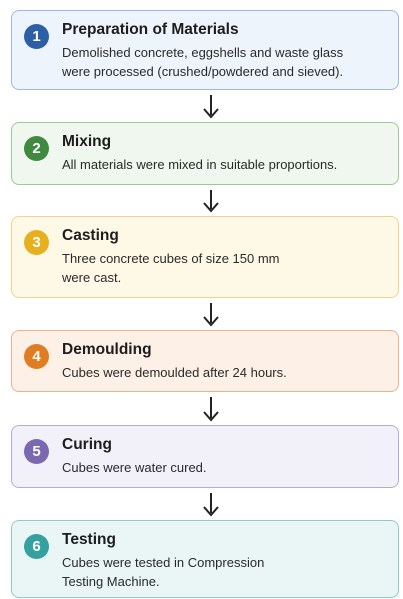  Describe the element at coordinates (205, 456) in the screenshot. I see `step-box: 5 Curing Cubes were water cured.` at that location.